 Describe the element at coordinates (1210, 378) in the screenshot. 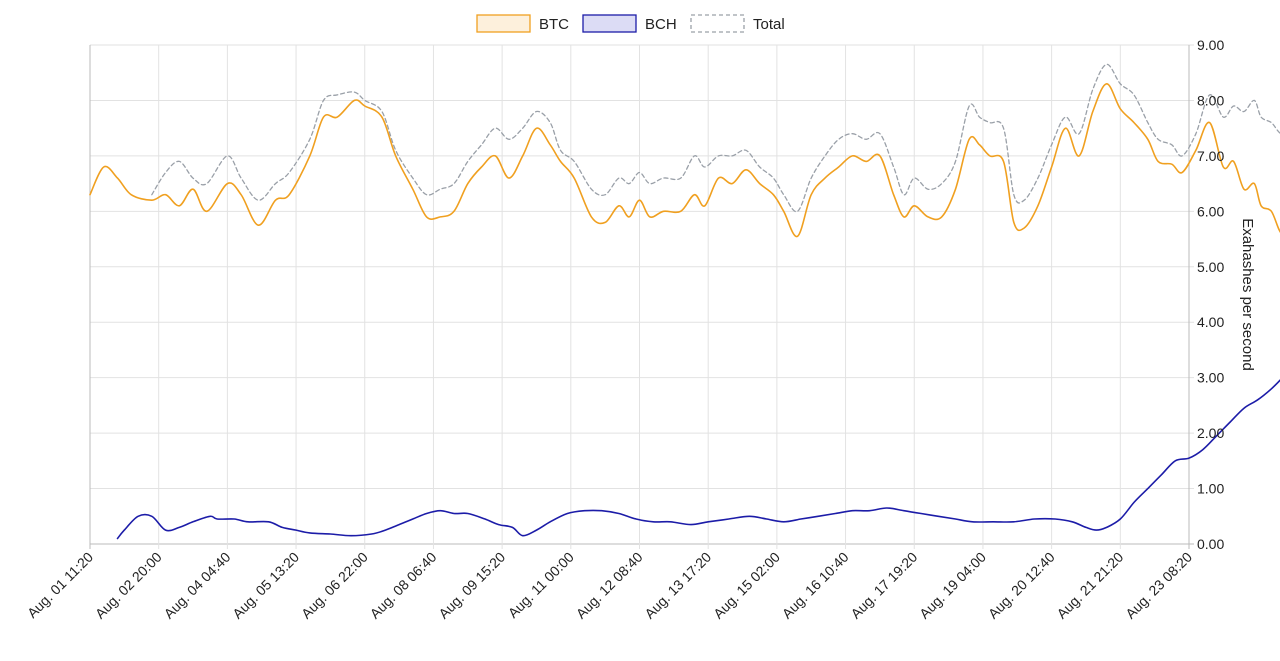

I see `y-tick-label: 3.00` at that location.